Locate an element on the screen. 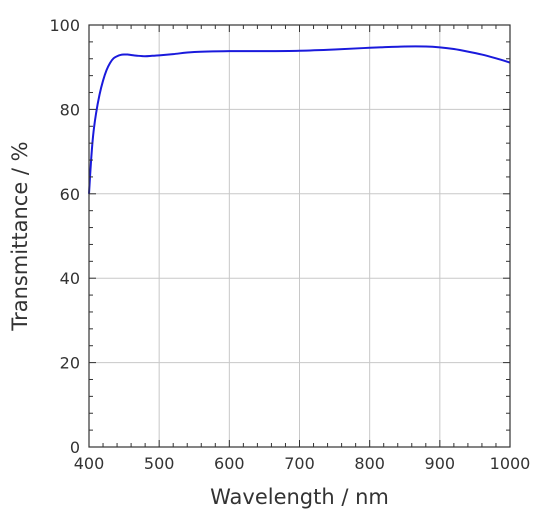 This screenshot has width=535, height=515. x-tick-label: 600 is located at coordinates (229, 463).